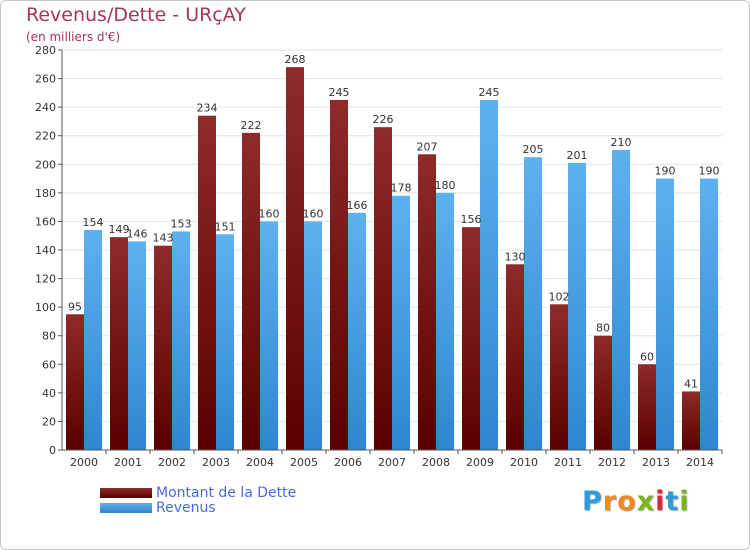 The width and height of the screenshot is (750, 550). Describe the element at coordinates (52, 450) in the screenshot. I see `y-tick-label: 0` at that location.